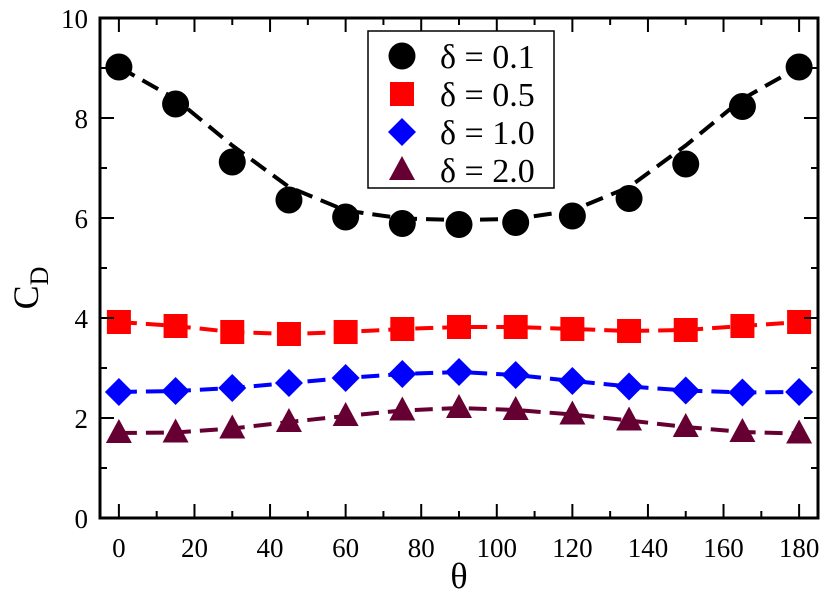 The height and width of the screenshot is (592, 830). Describe the element at coordinates (487, 95) in the screenshot. I see `legend-label: δ = 0.5` at that location.